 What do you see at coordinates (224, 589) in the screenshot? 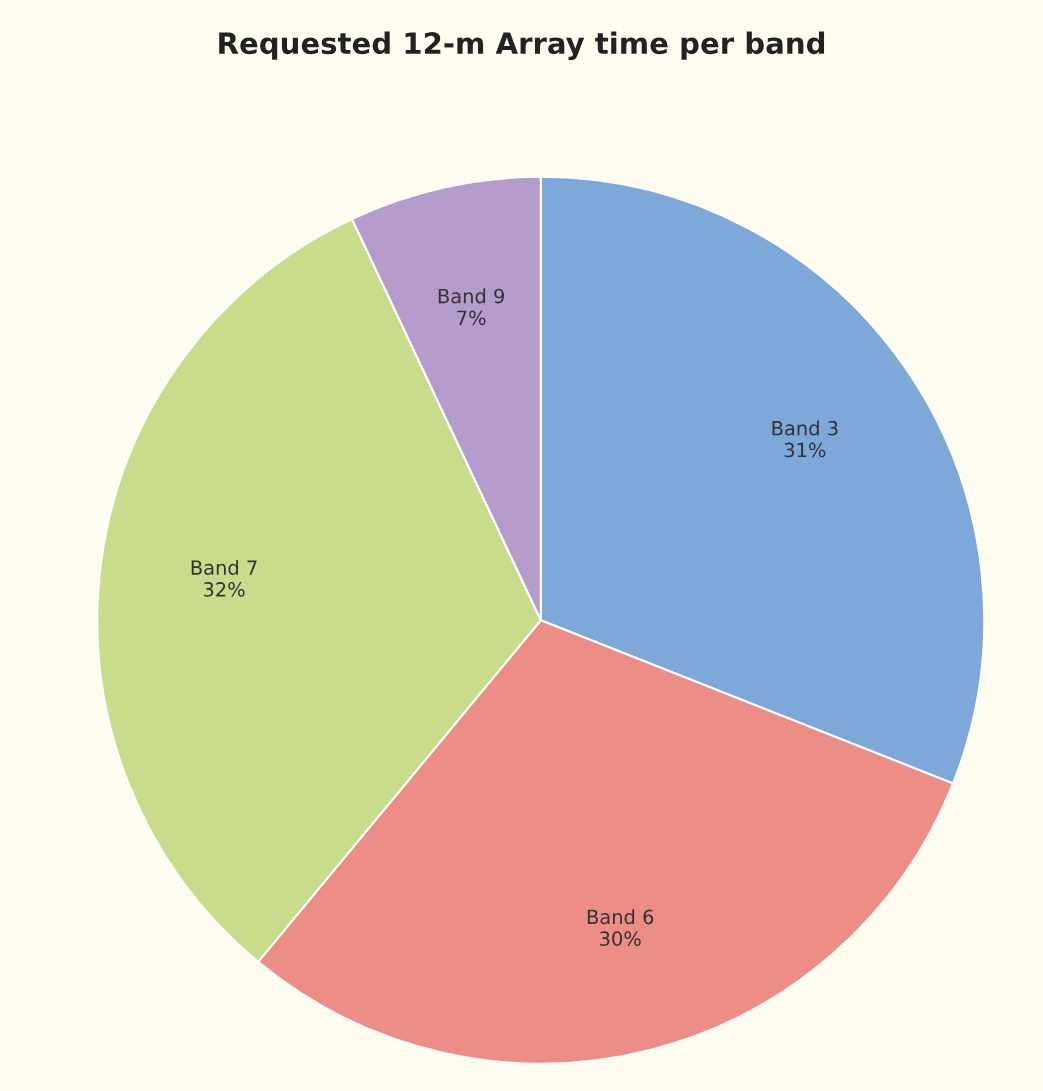
I see `data-label: 32%` at bounding box center [224, 589].